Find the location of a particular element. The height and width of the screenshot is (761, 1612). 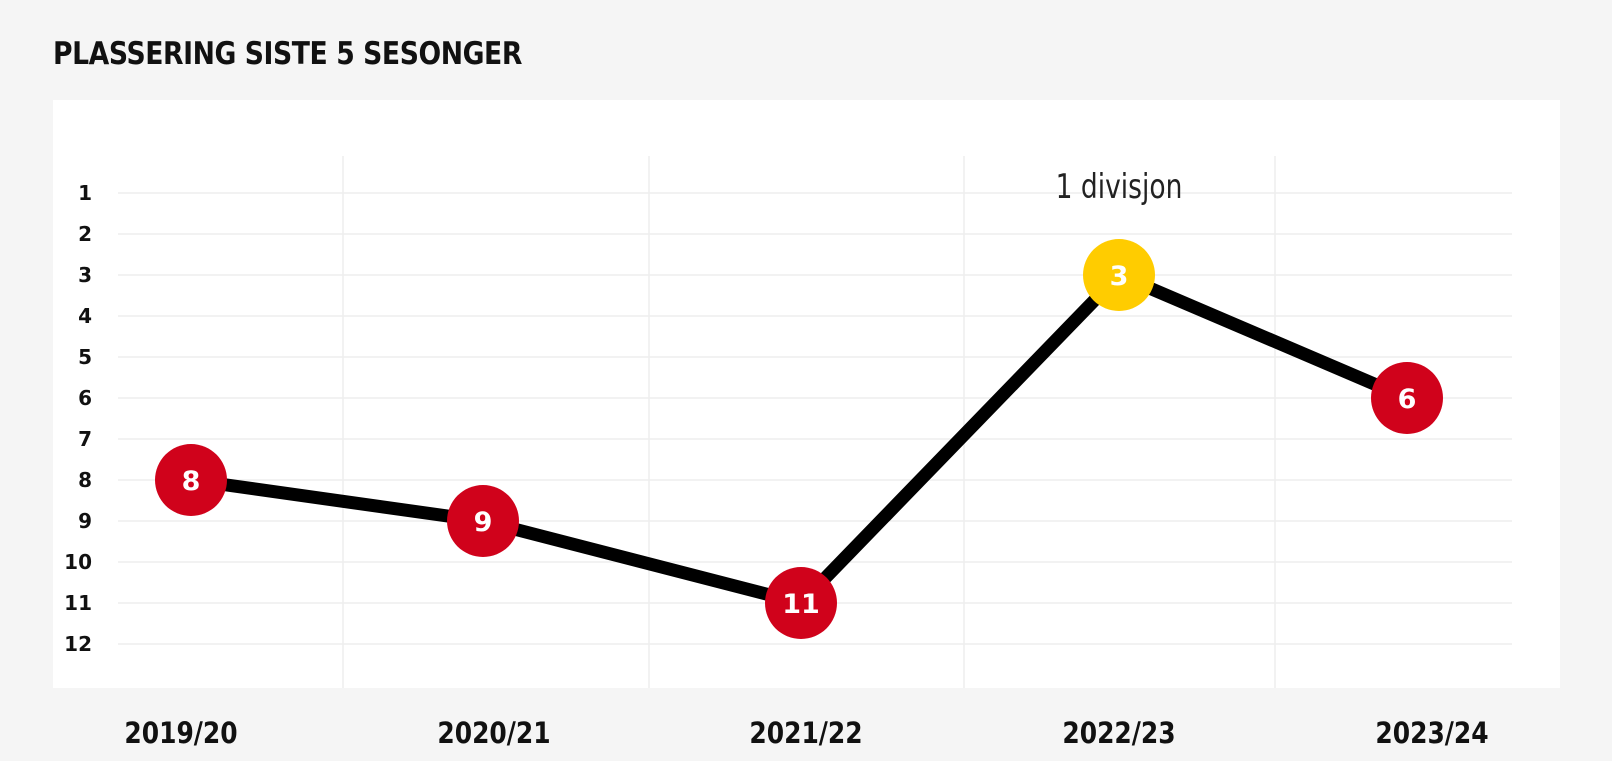

x-axis: 2019/20 2020/21 2021/22 2022/23 2023/24 is located at coordinates (806, 733).